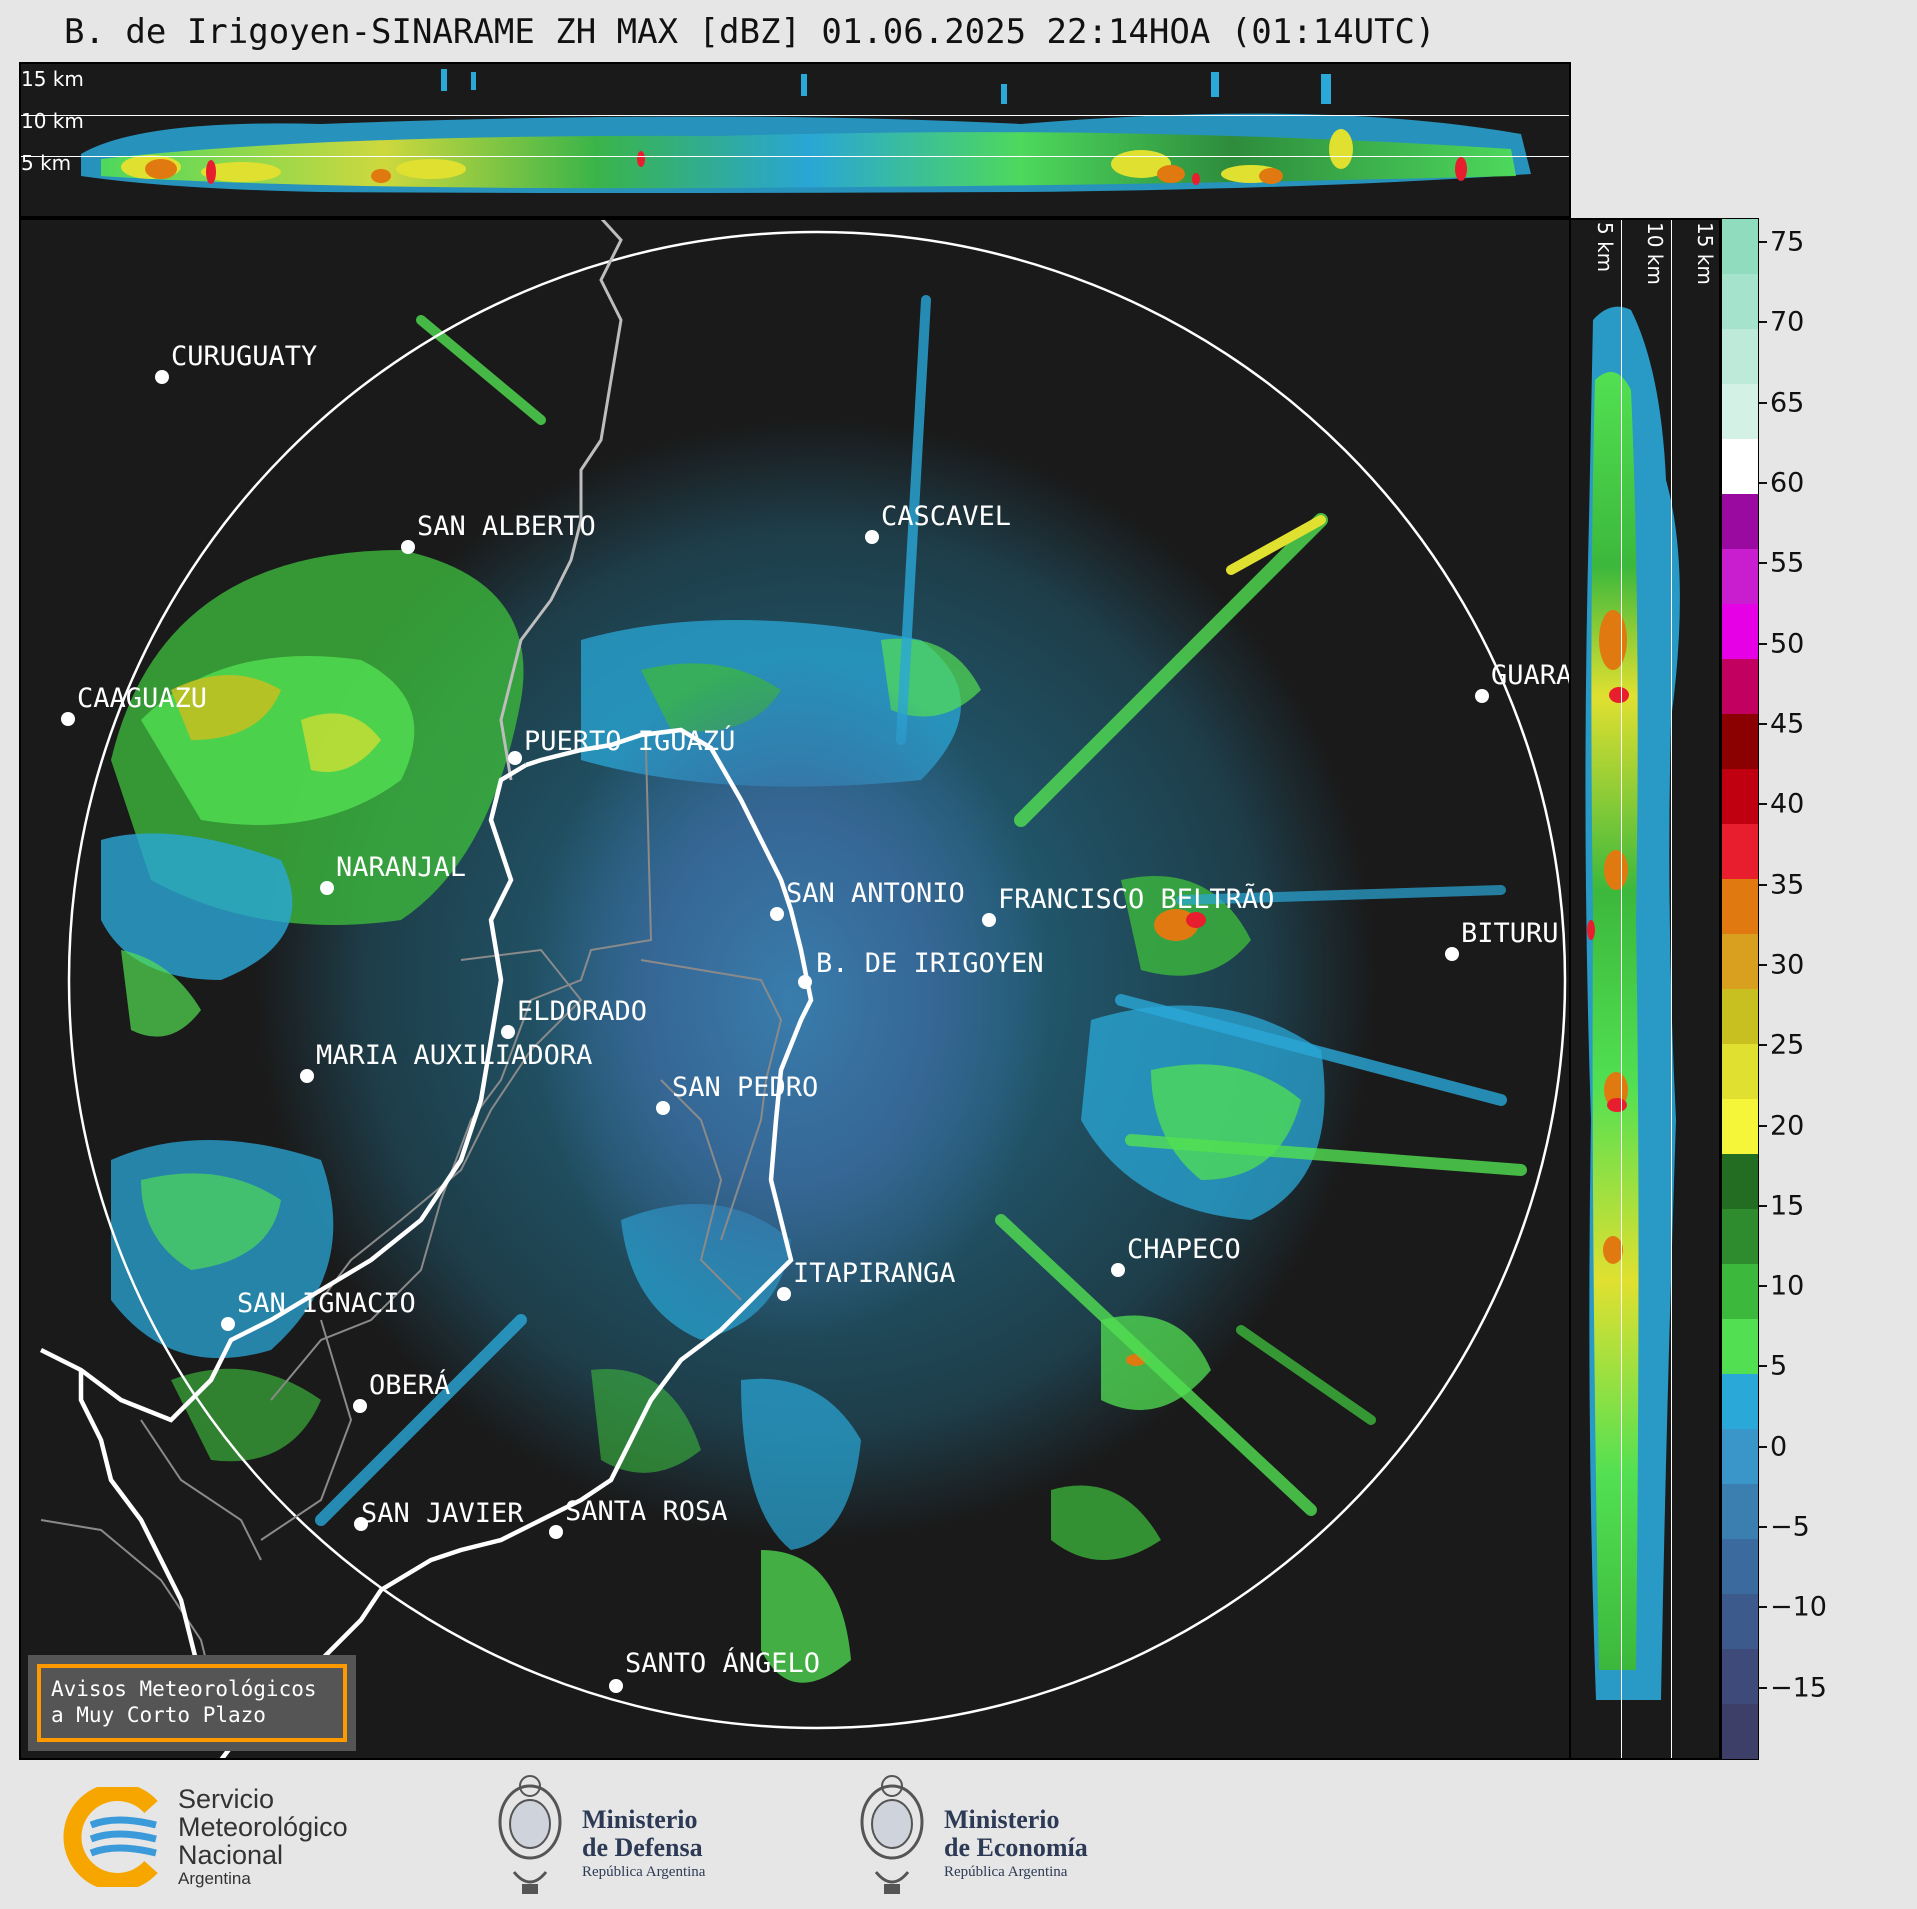 Image resolution: width=1917 pixels, height=1909 pixels. What do you see at coordinates (875, 893) in the screenshot?
I see `svg-text: SAN ANTONIO` at bounding box center [875, 893].